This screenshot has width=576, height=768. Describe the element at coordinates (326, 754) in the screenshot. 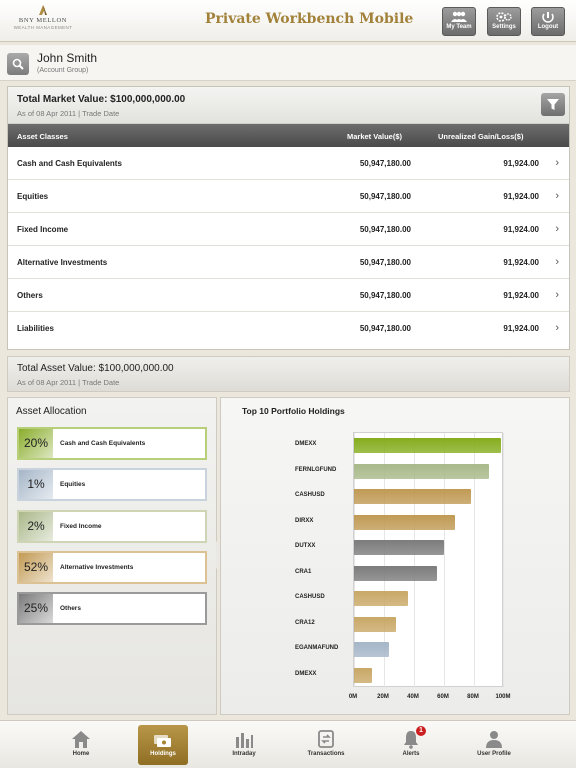

I see `tab-label: Transactions` at that location.